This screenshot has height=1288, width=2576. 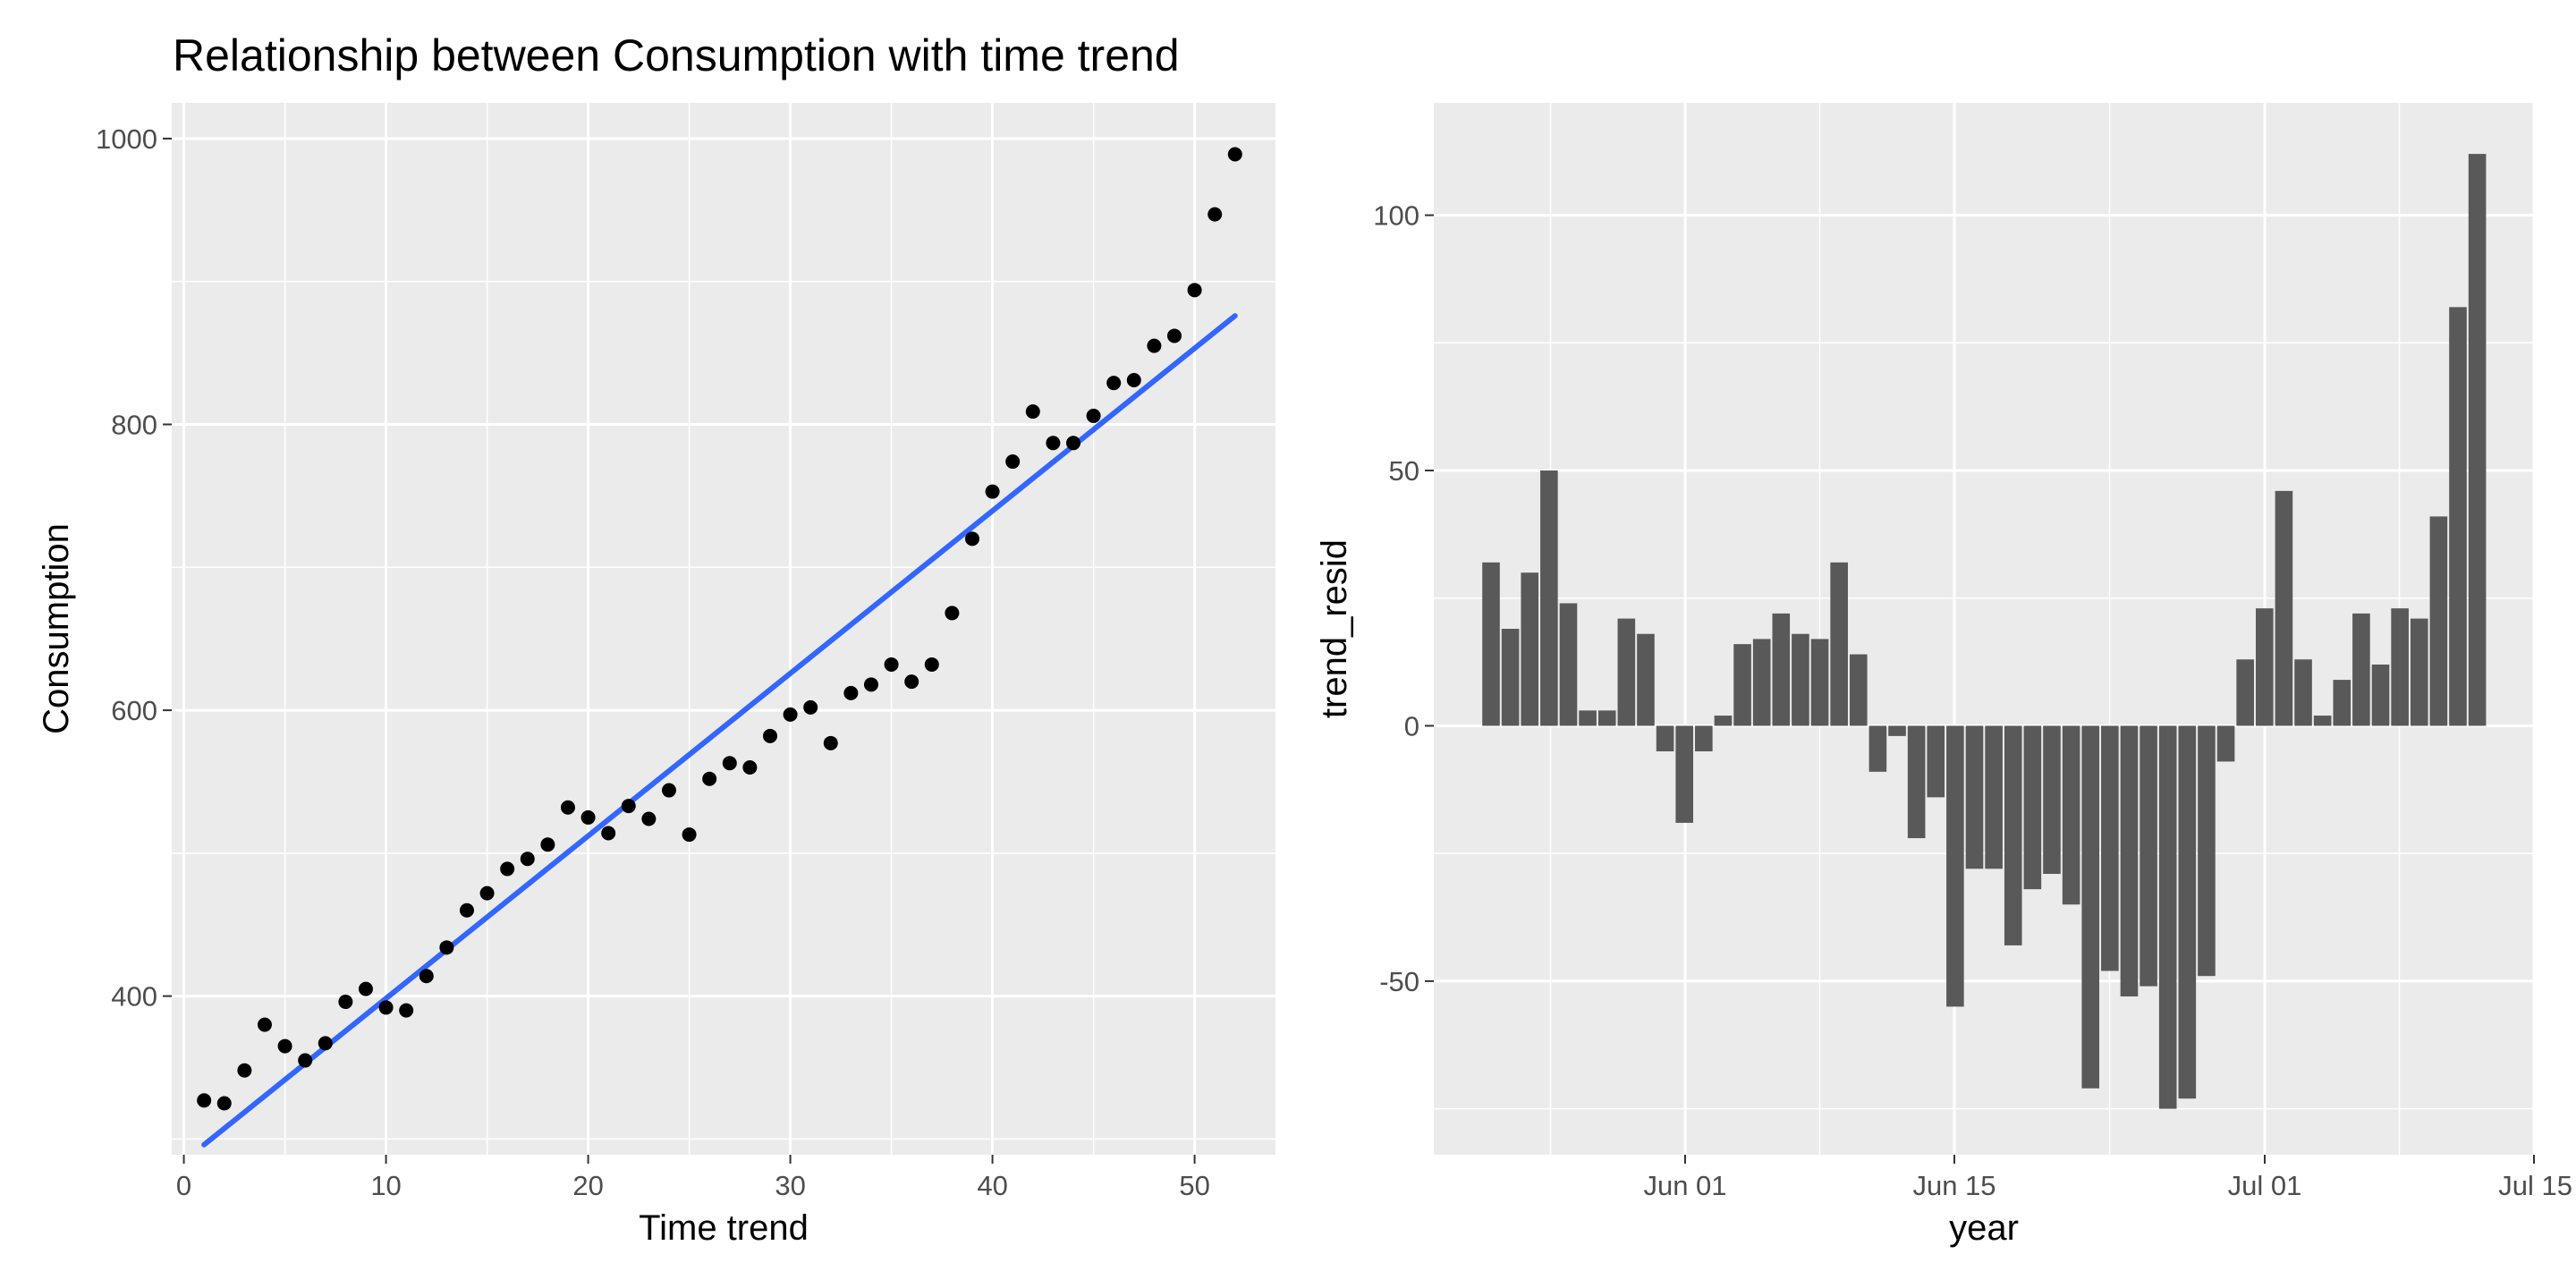 What do you see at coordinates (2107, 1178) in the screenshot?
I see `x-axis-ticks: Jun 01 Jun 15 Jul 01 Jul 15` at bounding box center [2107, 1178].